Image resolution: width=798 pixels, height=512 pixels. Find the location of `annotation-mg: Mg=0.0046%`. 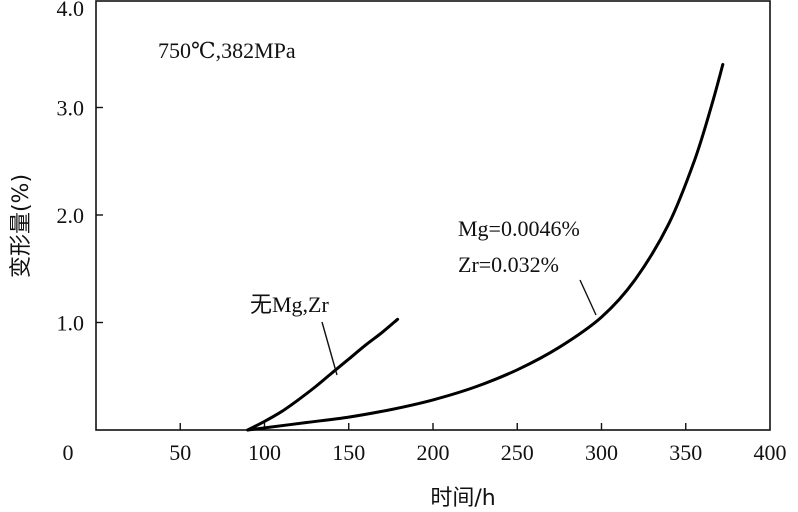

annotation-mg: Mg=0.0046% is located at coordinates (519, 228).